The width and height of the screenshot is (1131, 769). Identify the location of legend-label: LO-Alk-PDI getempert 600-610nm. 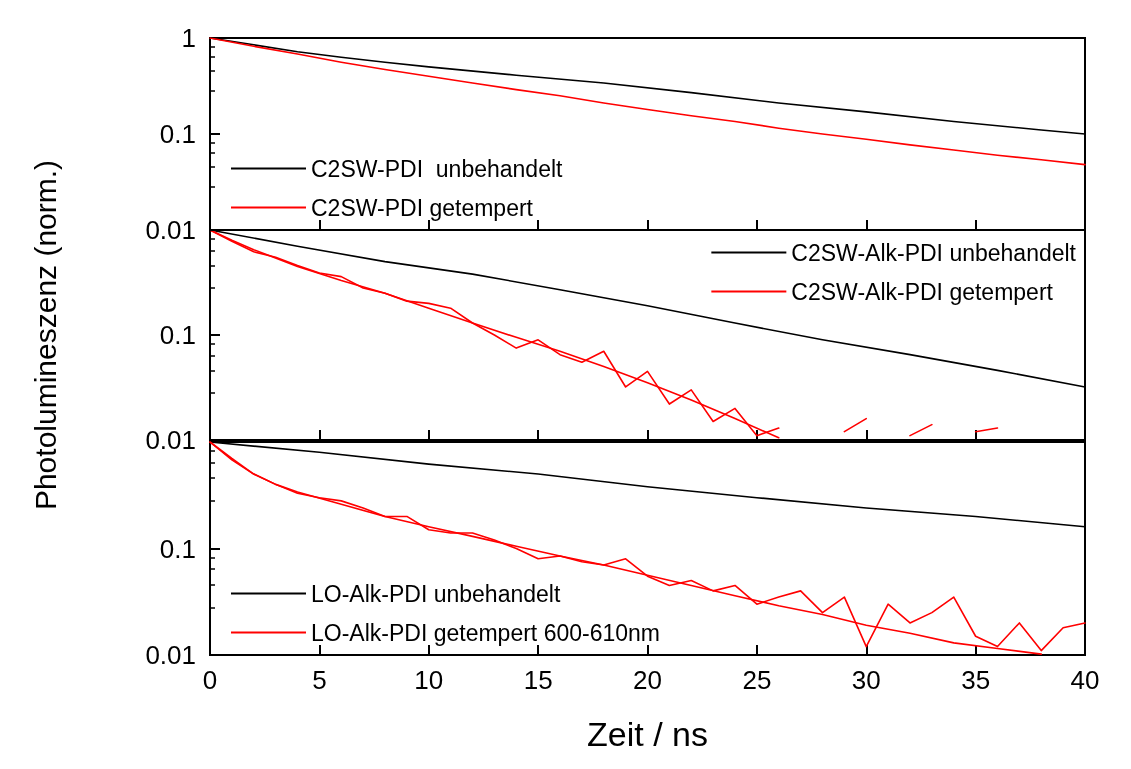
(485, 632).